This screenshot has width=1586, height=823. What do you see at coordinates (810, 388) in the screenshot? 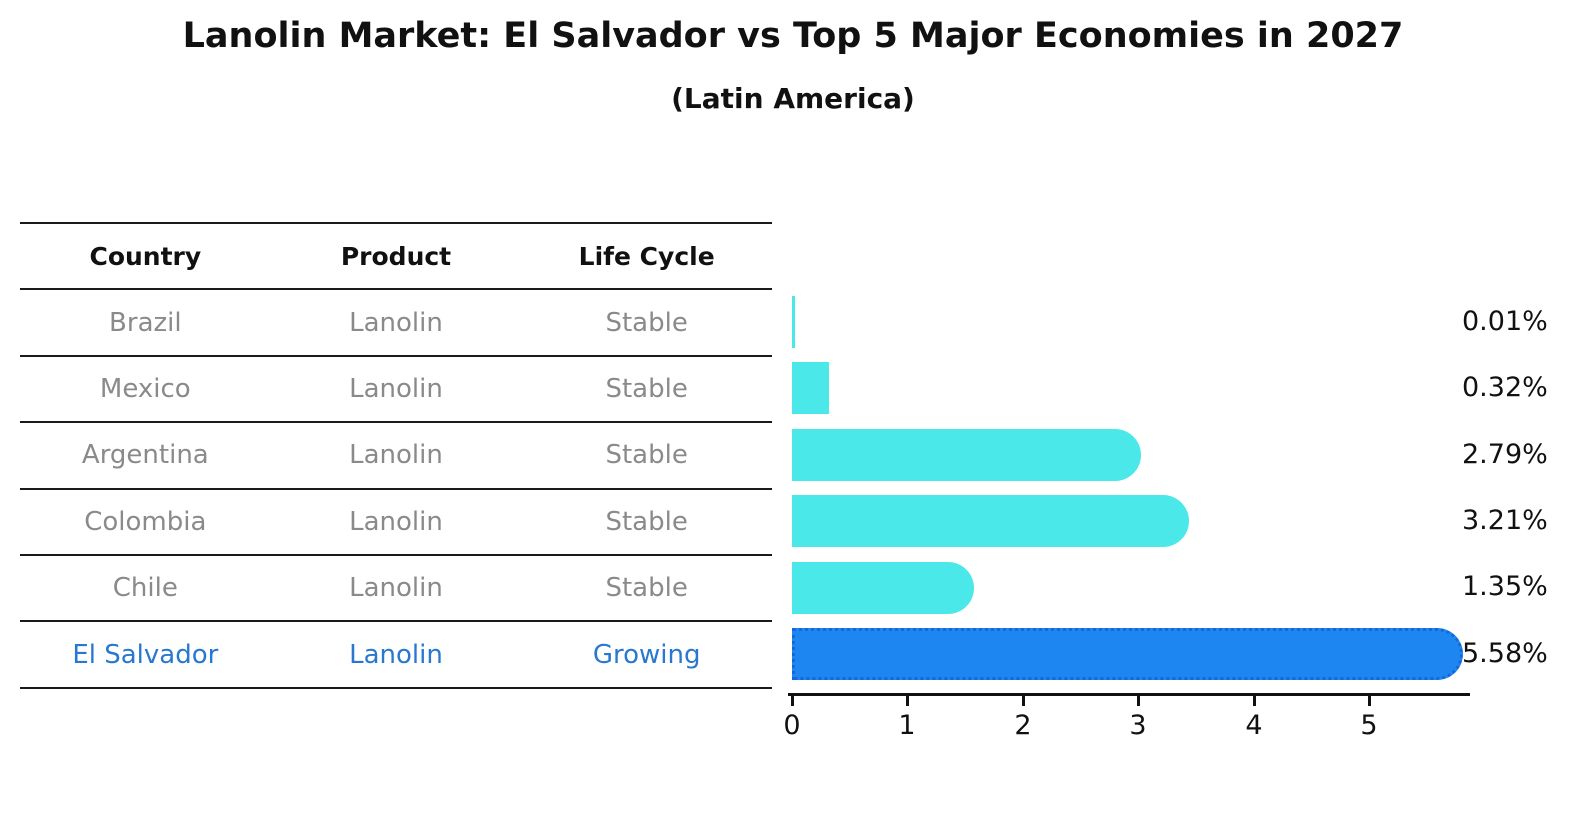
I see `bar-mexico` at bounding box center [810, 388].